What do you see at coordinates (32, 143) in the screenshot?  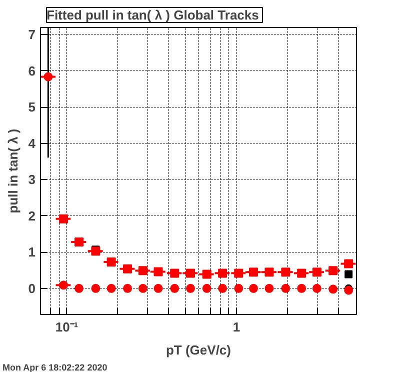 I see `y-tick-label: 4` at bounding box center [32, 143].